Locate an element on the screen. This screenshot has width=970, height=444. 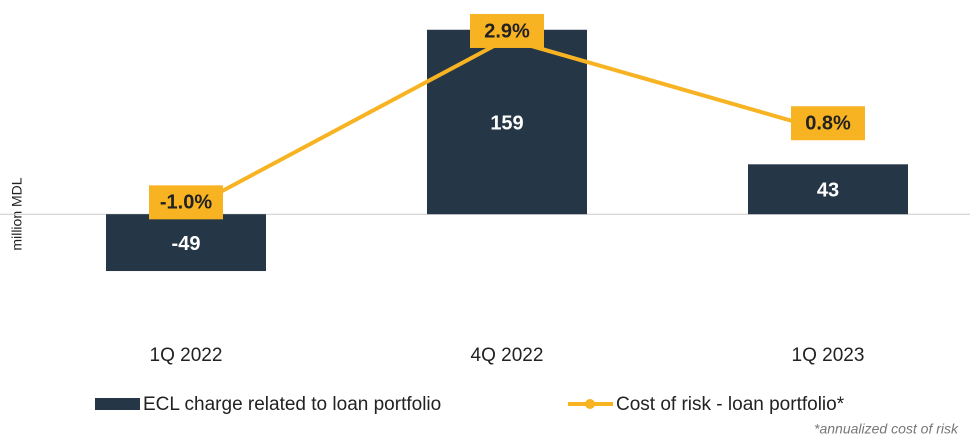
legend-marker is located at coordinates (590, 404).